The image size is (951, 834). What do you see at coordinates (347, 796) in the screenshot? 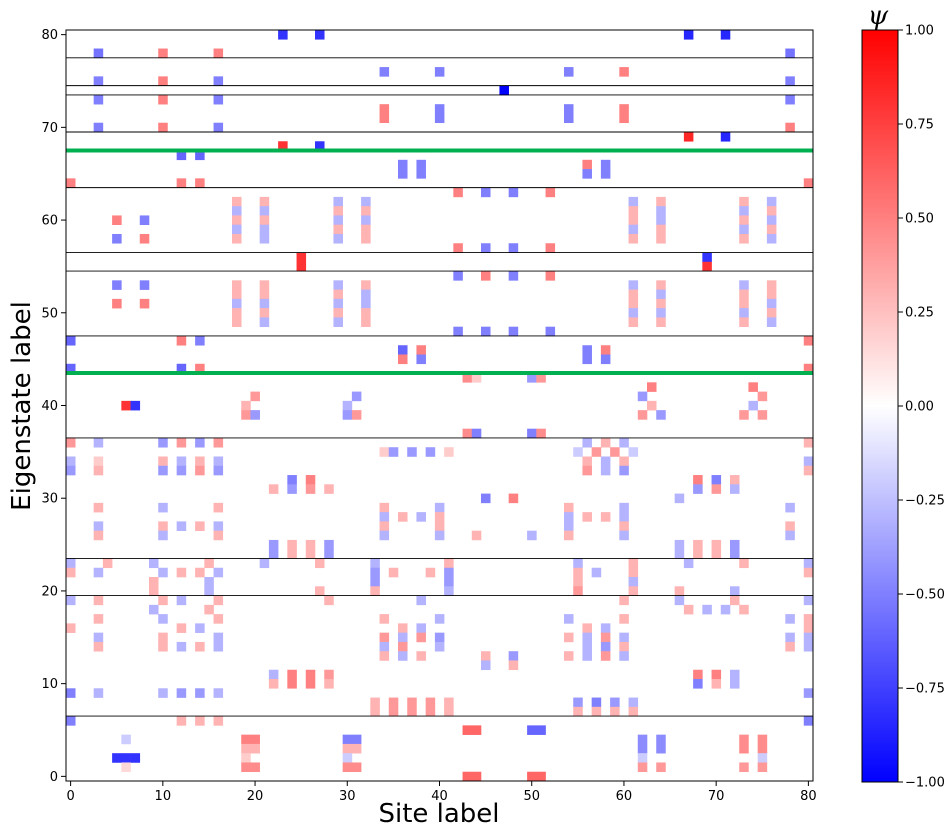
I see `x-tick-label: 30` at bounding box center [347, 796].